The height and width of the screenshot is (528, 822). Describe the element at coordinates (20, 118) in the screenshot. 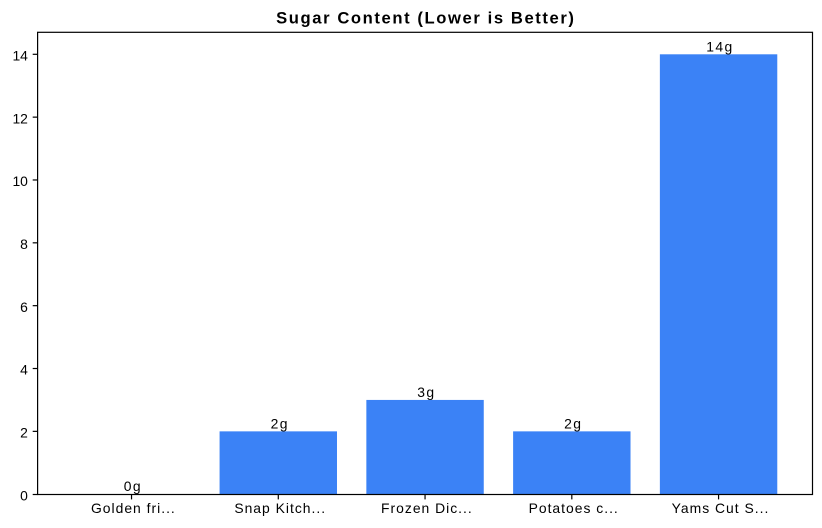

I see `svg-text: 12` at that location.